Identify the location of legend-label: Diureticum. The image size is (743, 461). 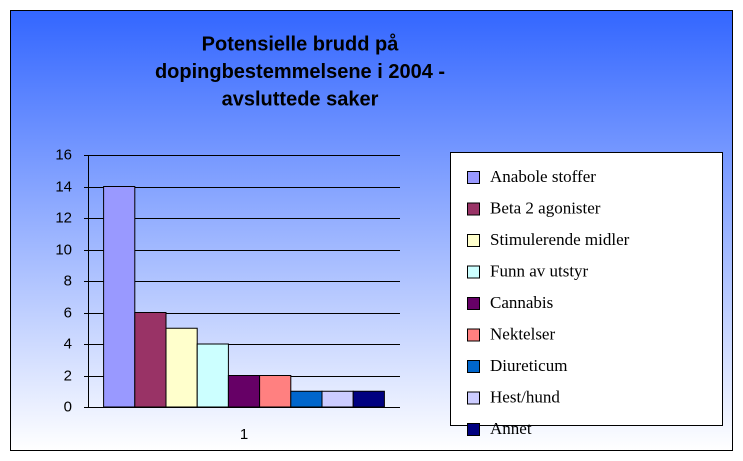
(528, 365).